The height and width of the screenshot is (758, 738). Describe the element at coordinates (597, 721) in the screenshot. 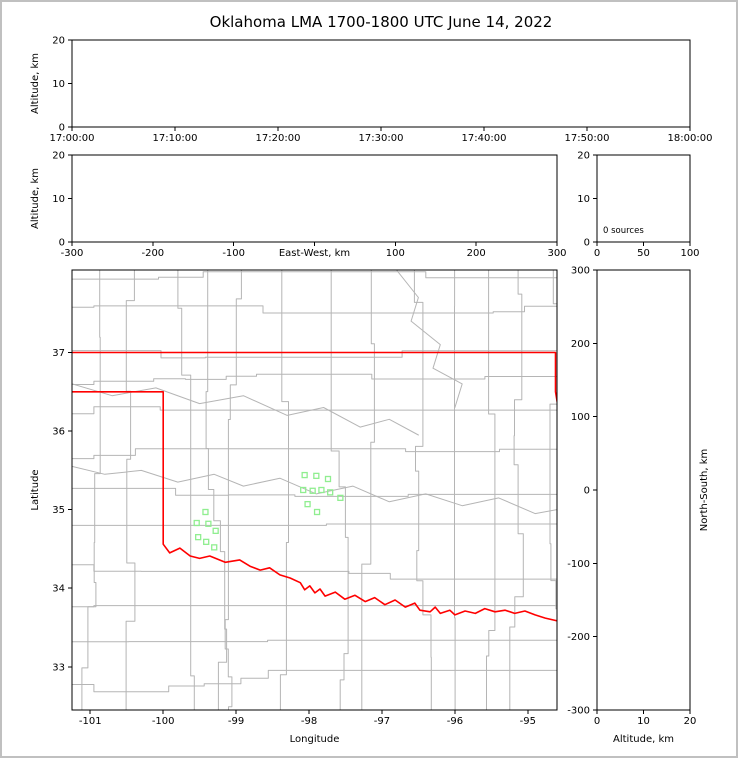

I see `alt_ns-xtick-label: 0` at that location.